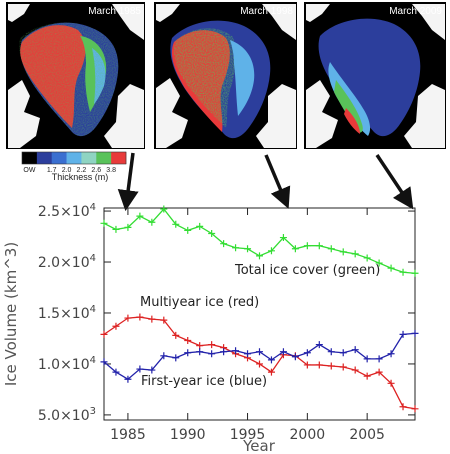  What do you see at coordinates (375, 75) in the screenshot?
I see `map-panel-2009: March 2009` at bounding box center [375, 75].